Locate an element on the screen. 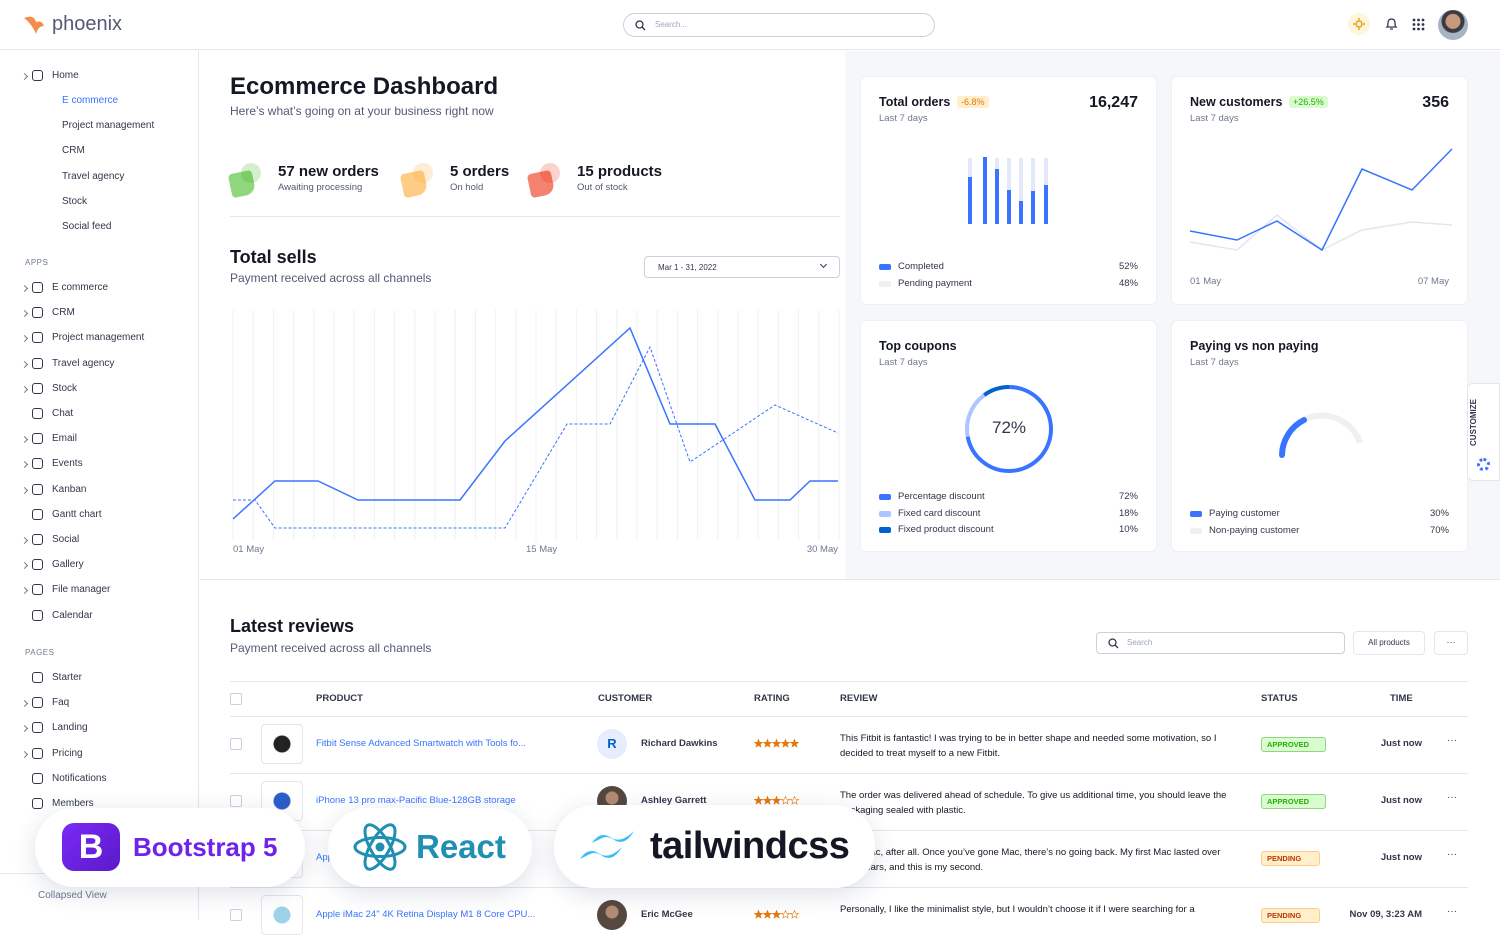 The width and height of the screenshot is (1500, 944). donut-center: 72% is located at coordinates (1009, 427).